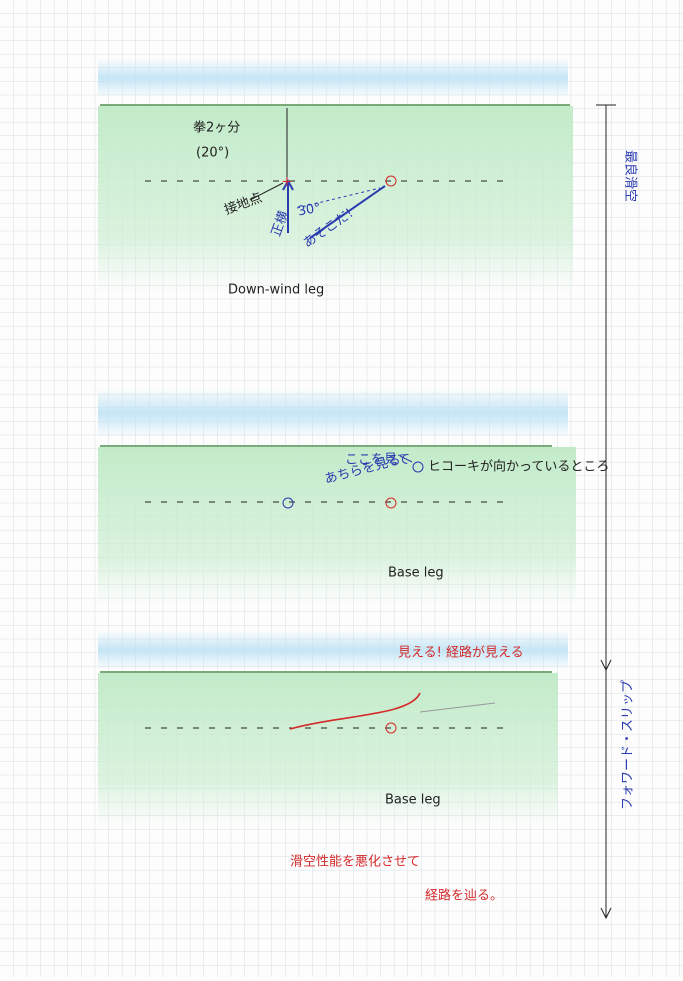  Describe the element at coordinates (628, 745) in the screenshot. I see `phase-label: フォワード・スリップ` at that location.